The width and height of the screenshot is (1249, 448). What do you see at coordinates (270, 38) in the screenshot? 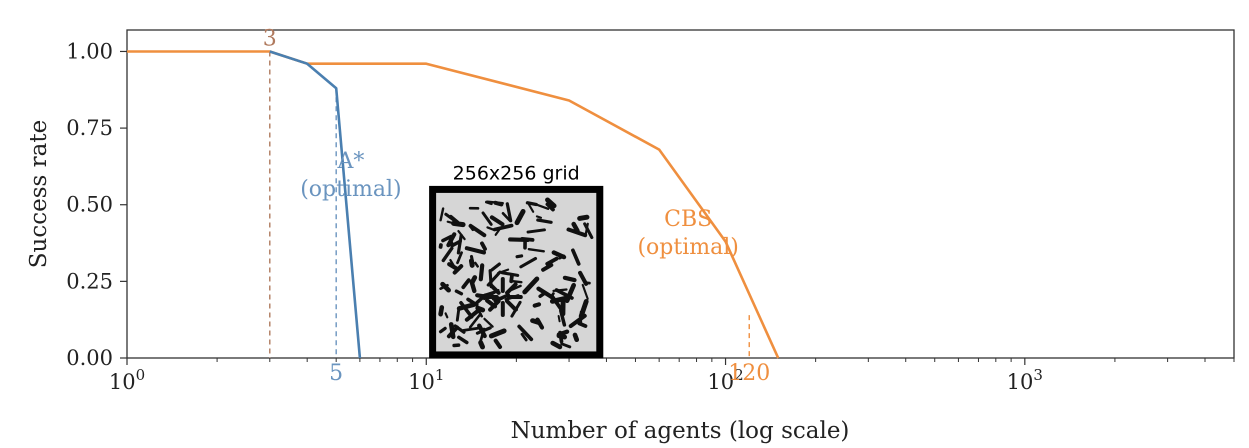
I see `marker-3-label: 3` at bounding box center [270, 38].